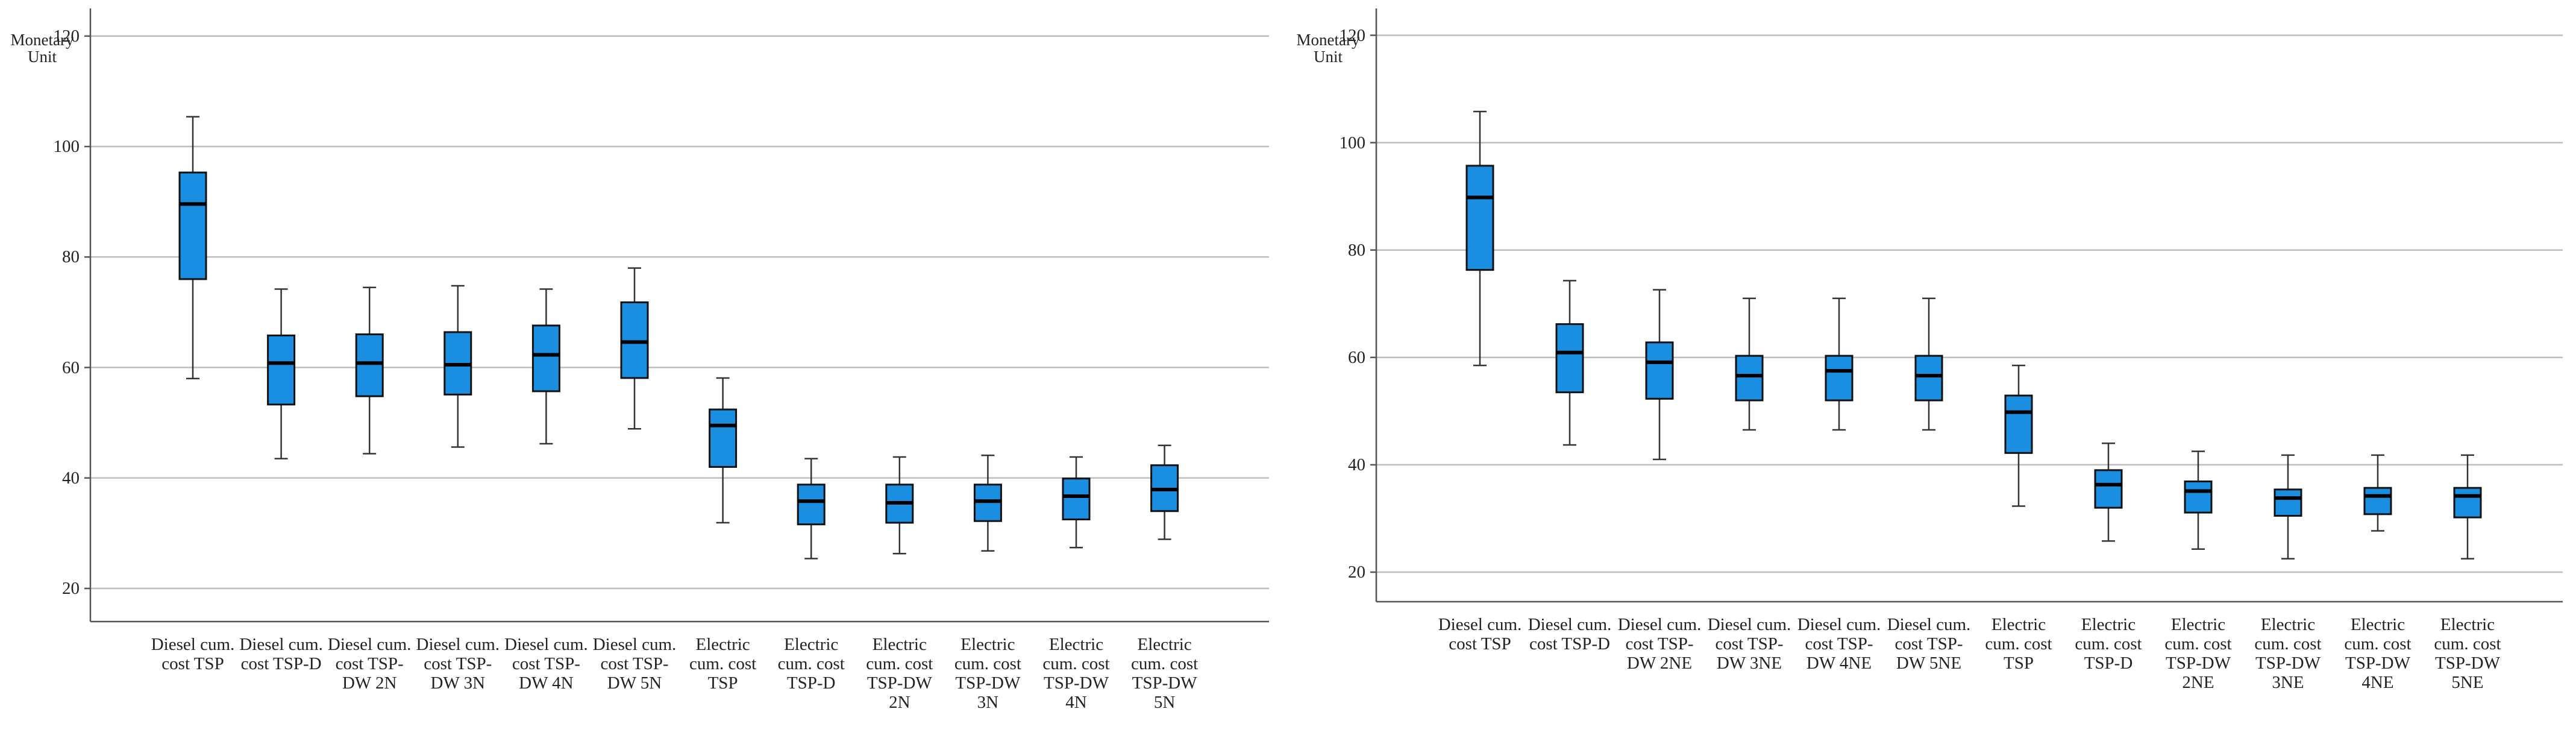  Describe the element at coordinates (369, 664) in the screenshot. I see `category-label: Diesel cum. cost TSP-DW 2N` at that location.